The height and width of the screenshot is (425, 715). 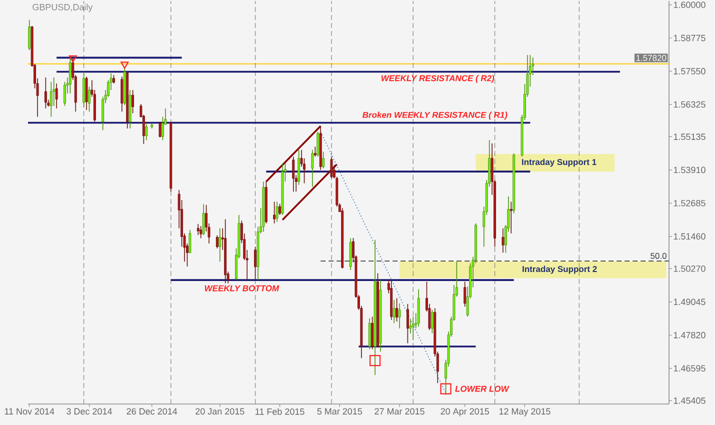 What do you see at coordinates (690, 137) in the screenshot?
I see `y-tick-label: 1.55135` at bounding box center [690, 137].